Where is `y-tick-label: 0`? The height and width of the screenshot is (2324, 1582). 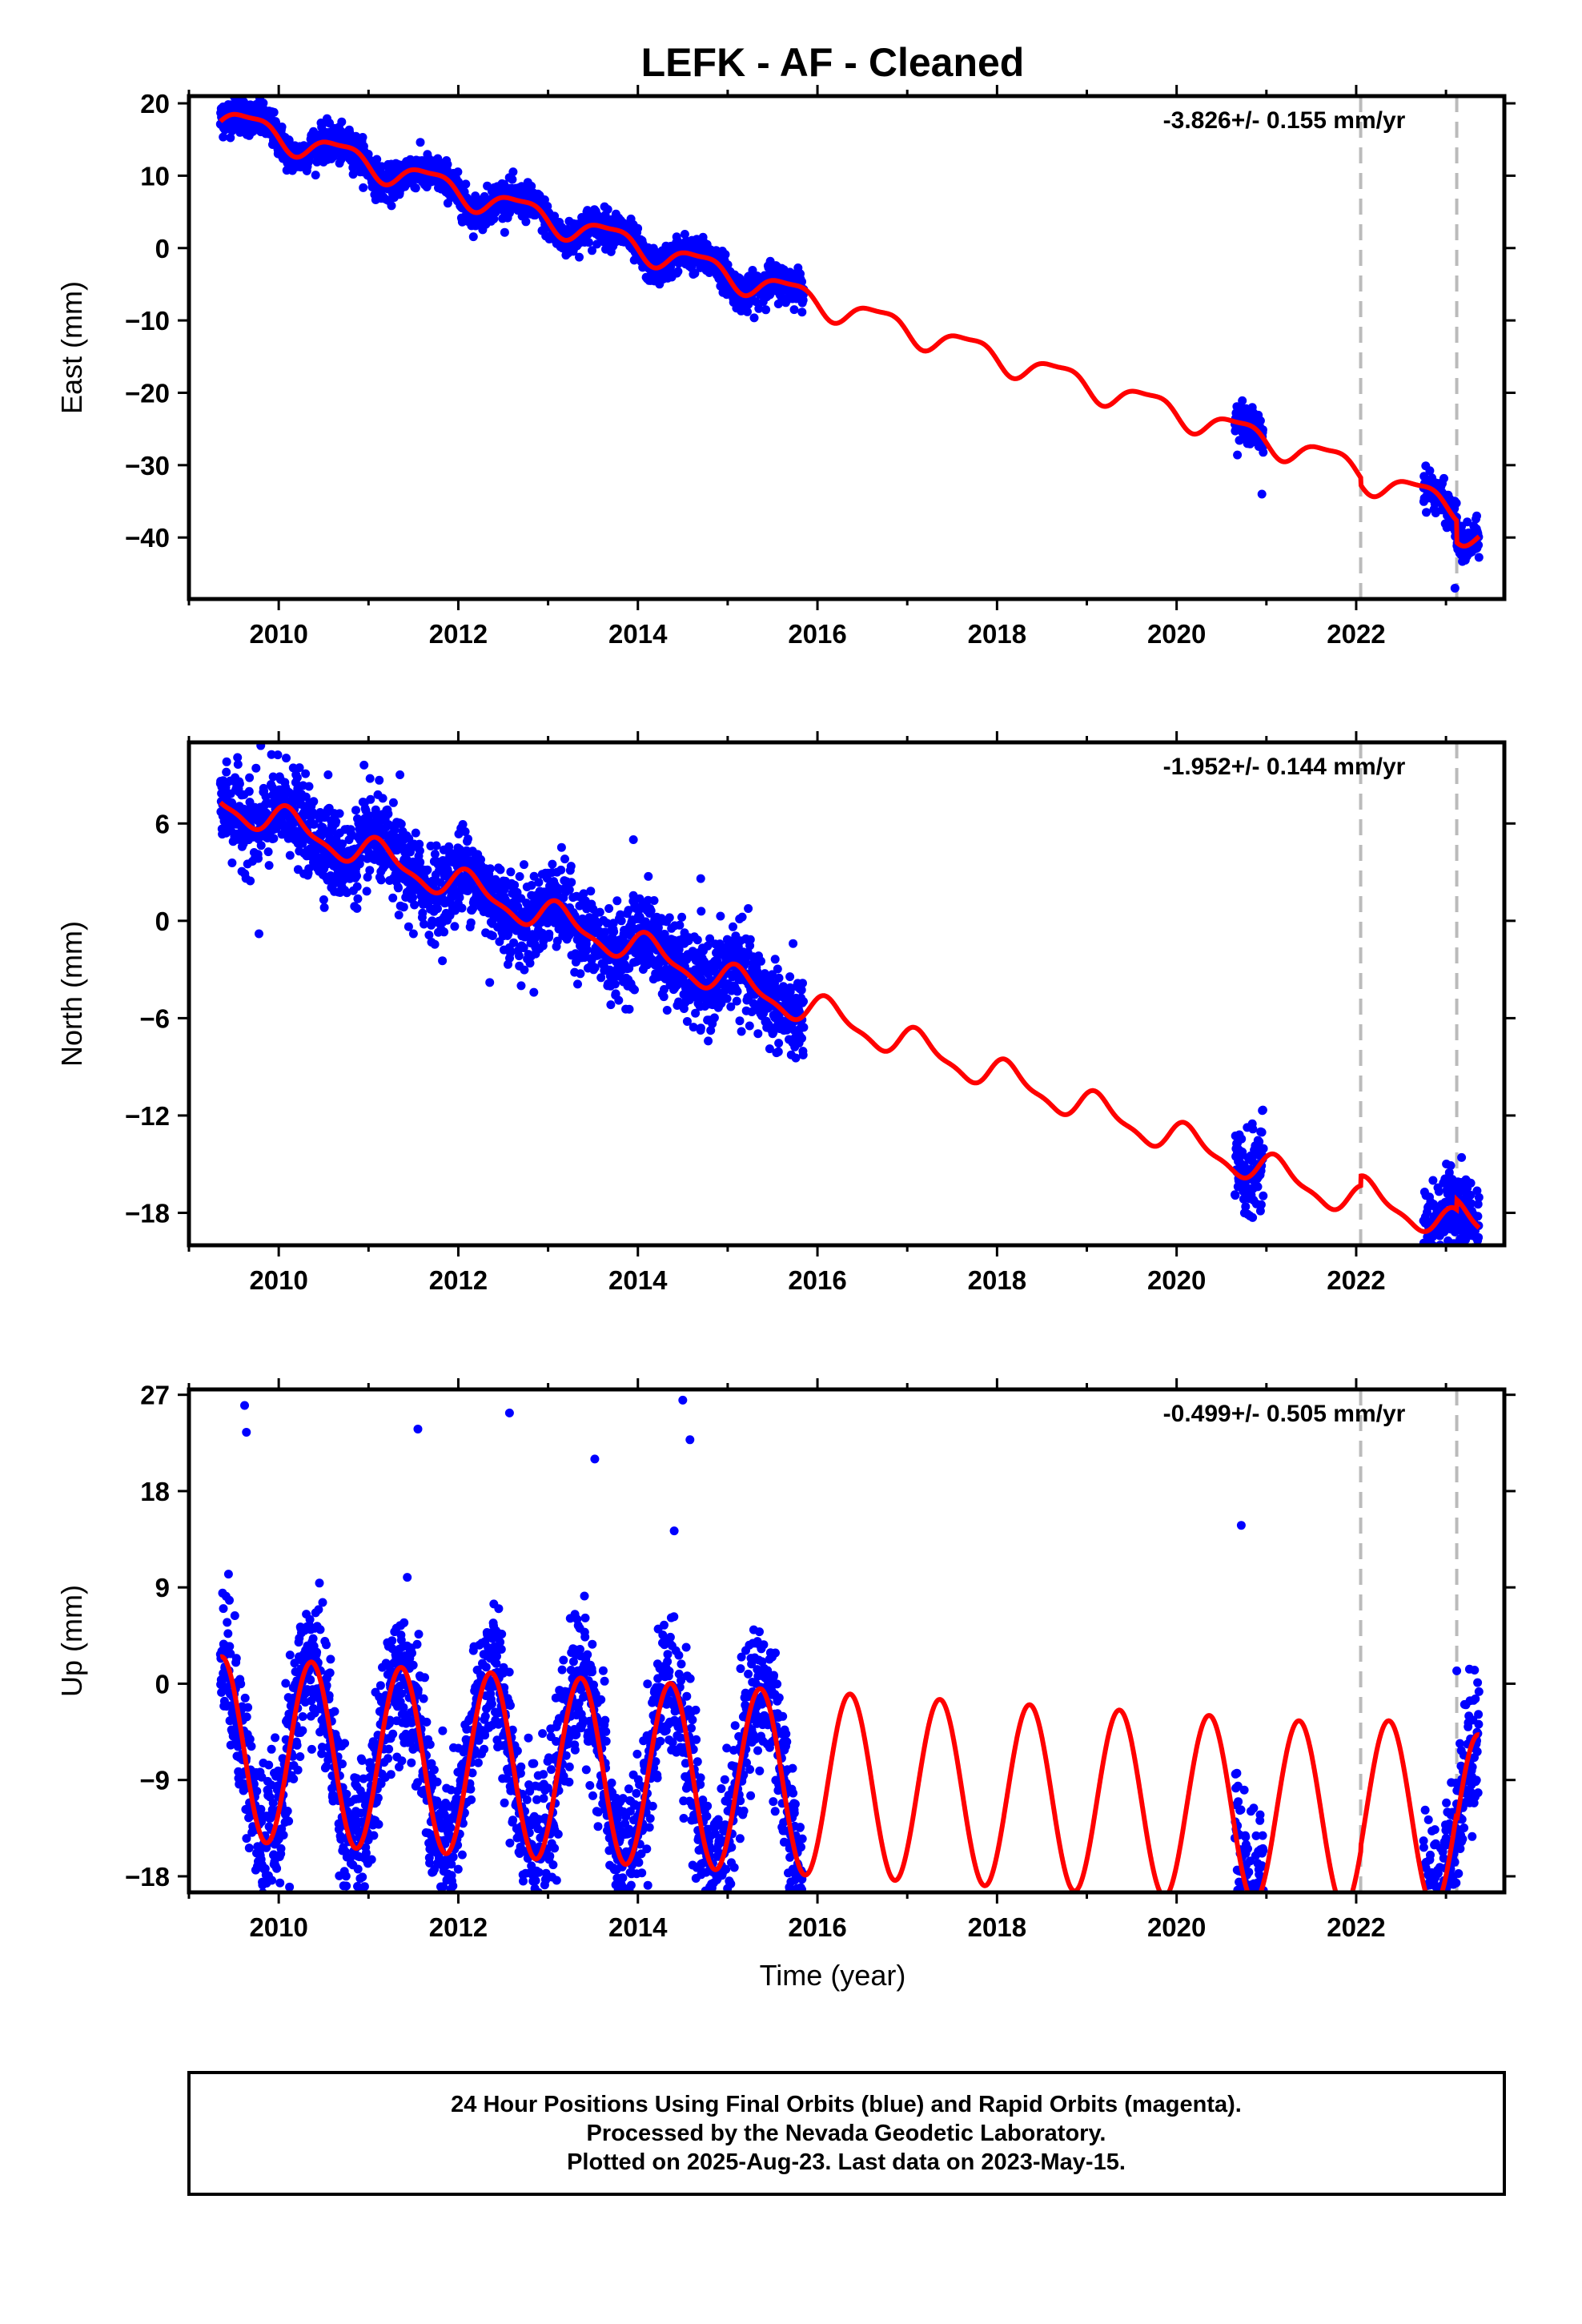
y-tick-label: 0 is located at coordinates (162, 249).